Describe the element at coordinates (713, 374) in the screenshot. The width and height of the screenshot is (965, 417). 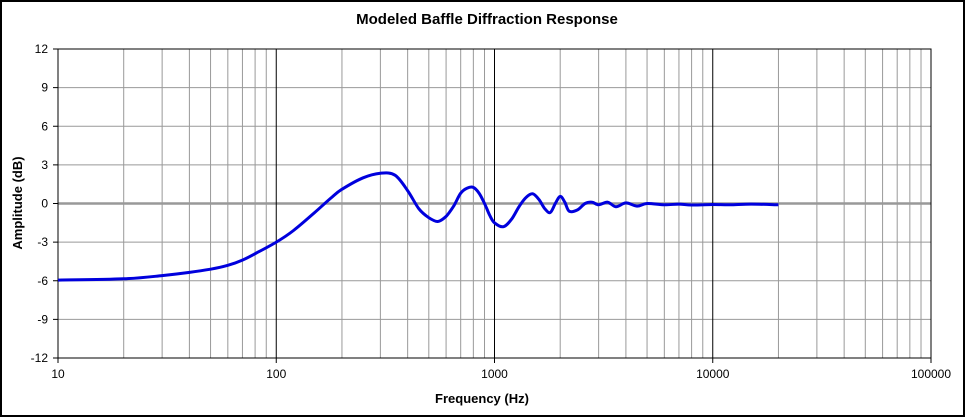
I see `x-tick-label: 10000` at that location.